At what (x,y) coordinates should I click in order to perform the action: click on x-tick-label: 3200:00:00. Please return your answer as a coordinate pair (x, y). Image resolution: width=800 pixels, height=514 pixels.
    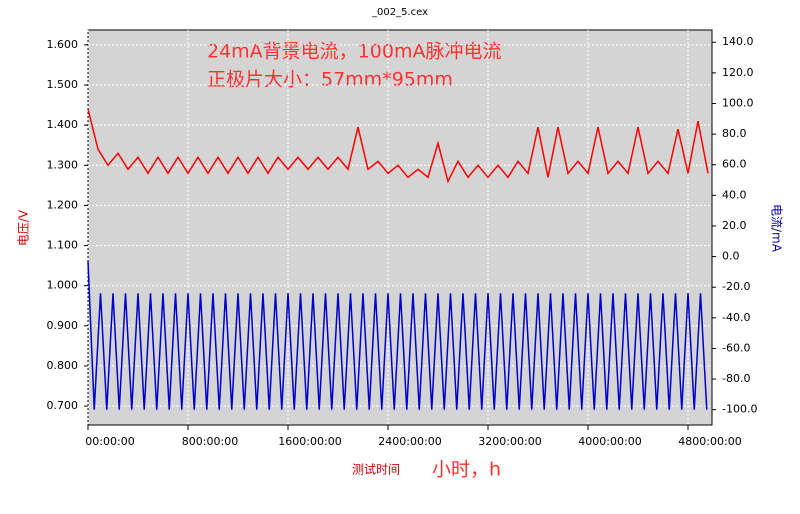
    Looking at the image, I should click on (509, 441).